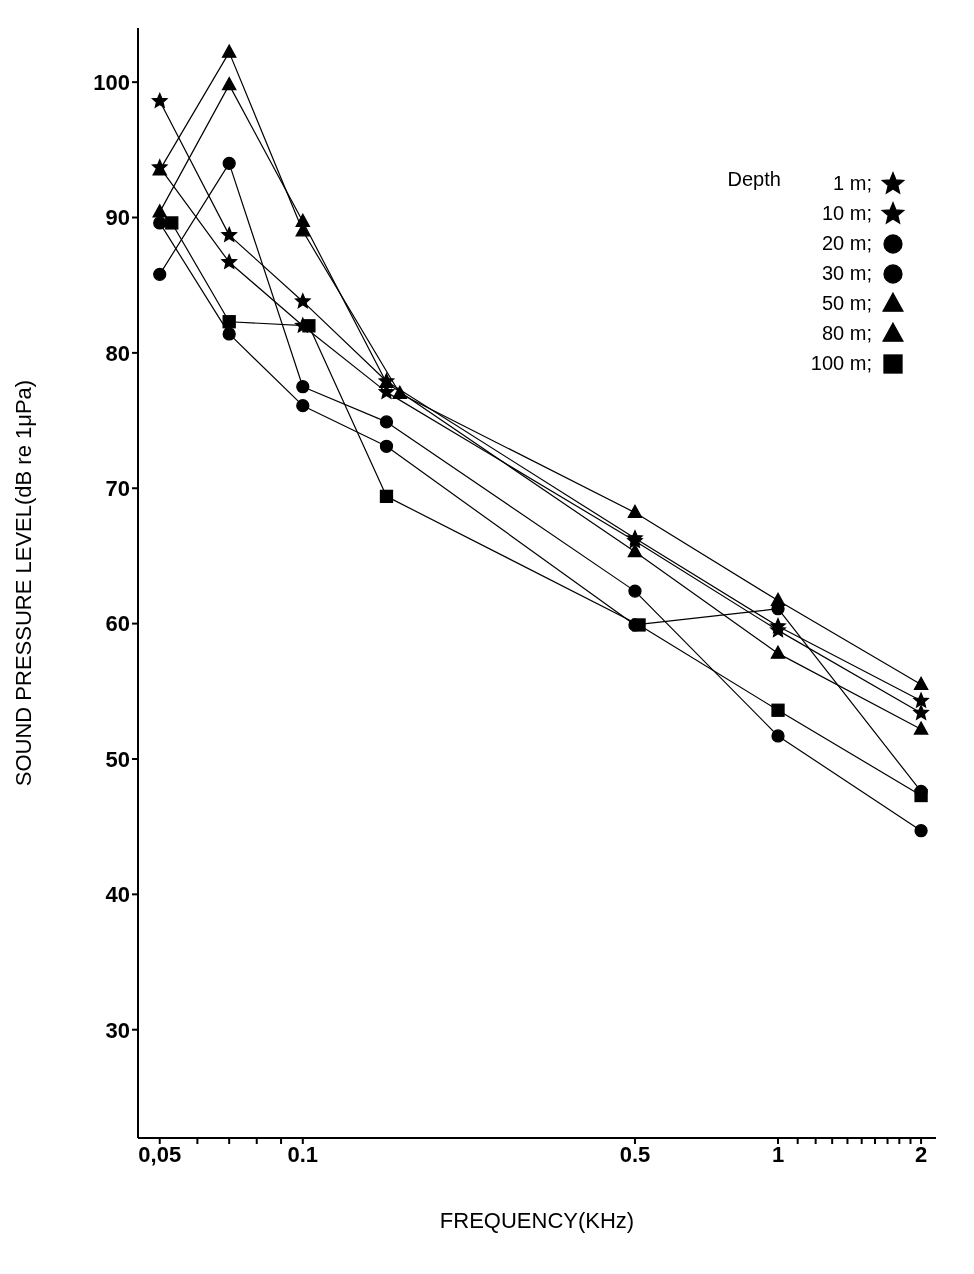  What do you see at coordinates (635, 1154) in the screenshot?
I see `x-tick-label: 0.5` at bounding box center [635, 1154].